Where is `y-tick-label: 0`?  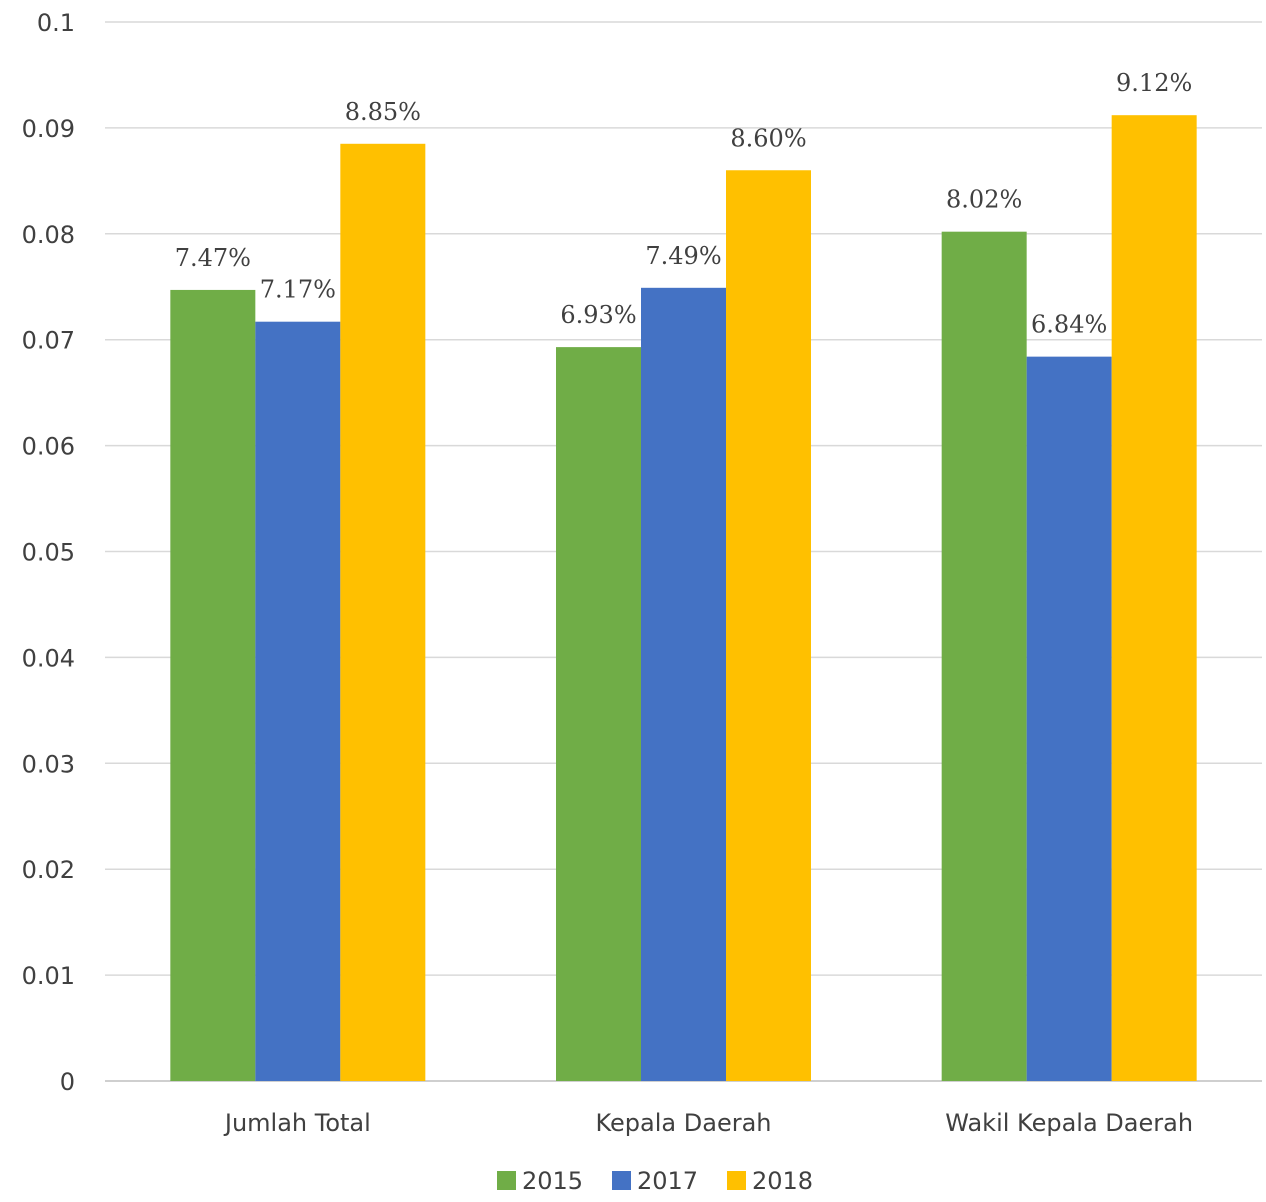 y-tick-label: 0 is located at coordinates (67, 1082).